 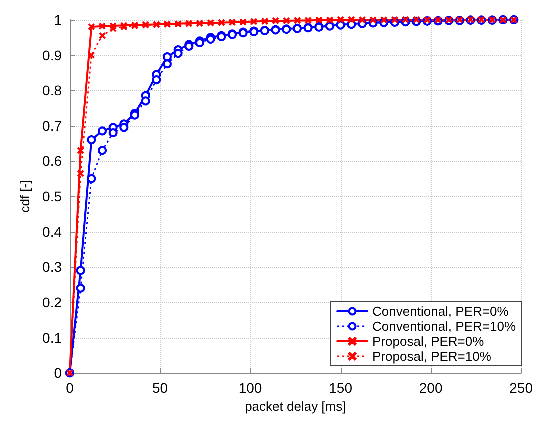 I want to click on y-axis-title: cdf [-], so click(x=25, y=196).